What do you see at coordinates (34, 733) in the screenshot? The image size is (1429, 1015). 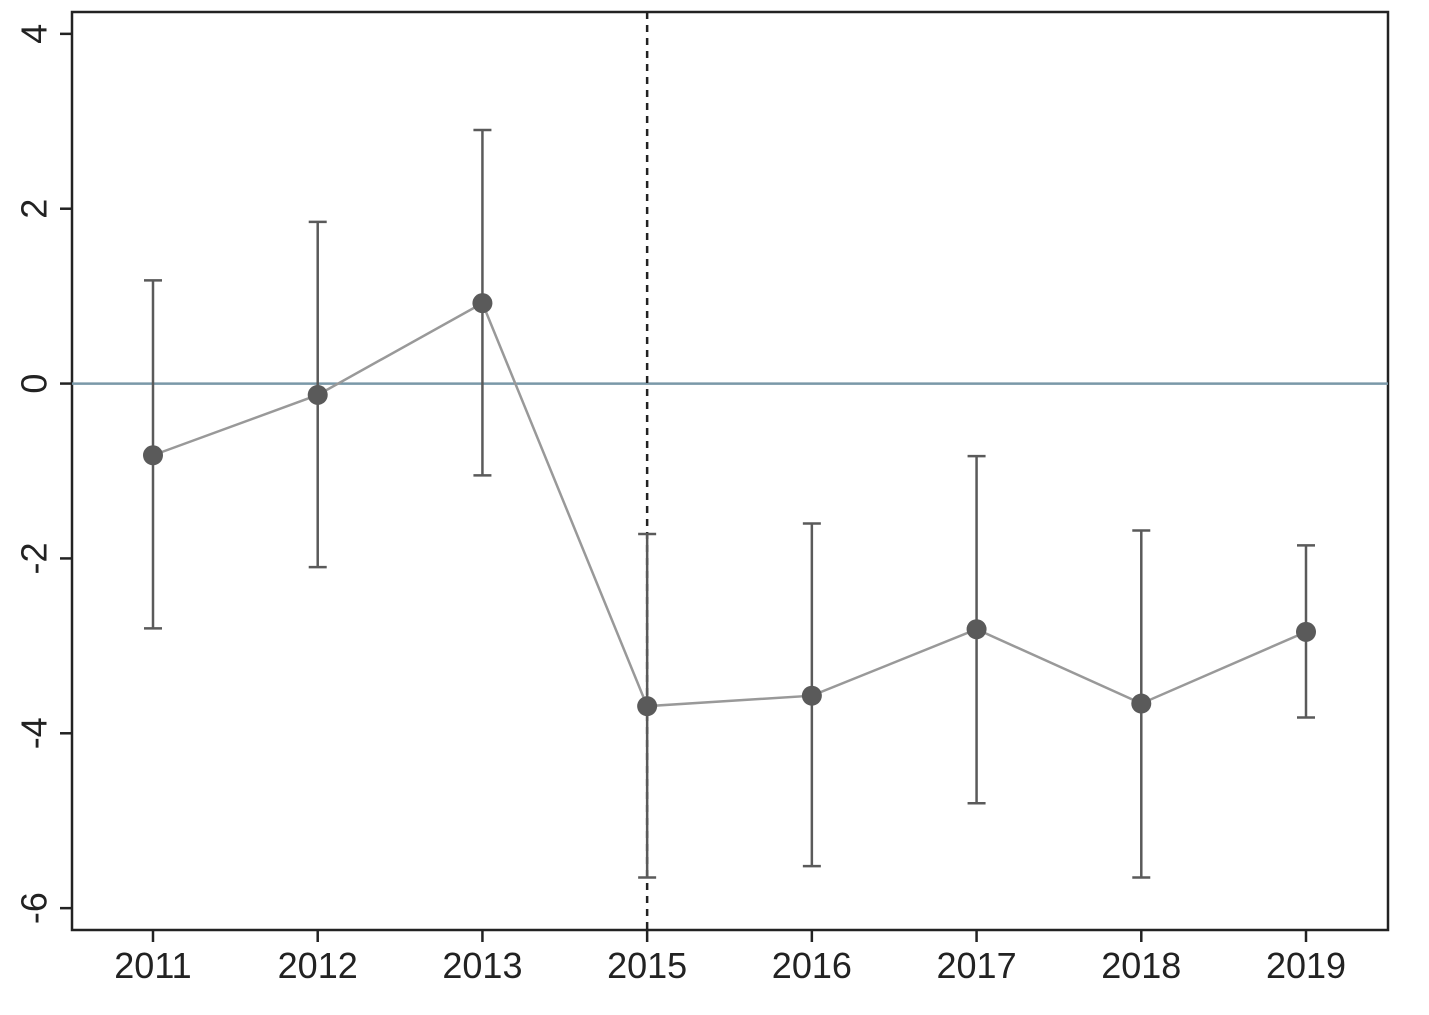 I see `y-tick-label: -4` at bounding box center [34, 733].